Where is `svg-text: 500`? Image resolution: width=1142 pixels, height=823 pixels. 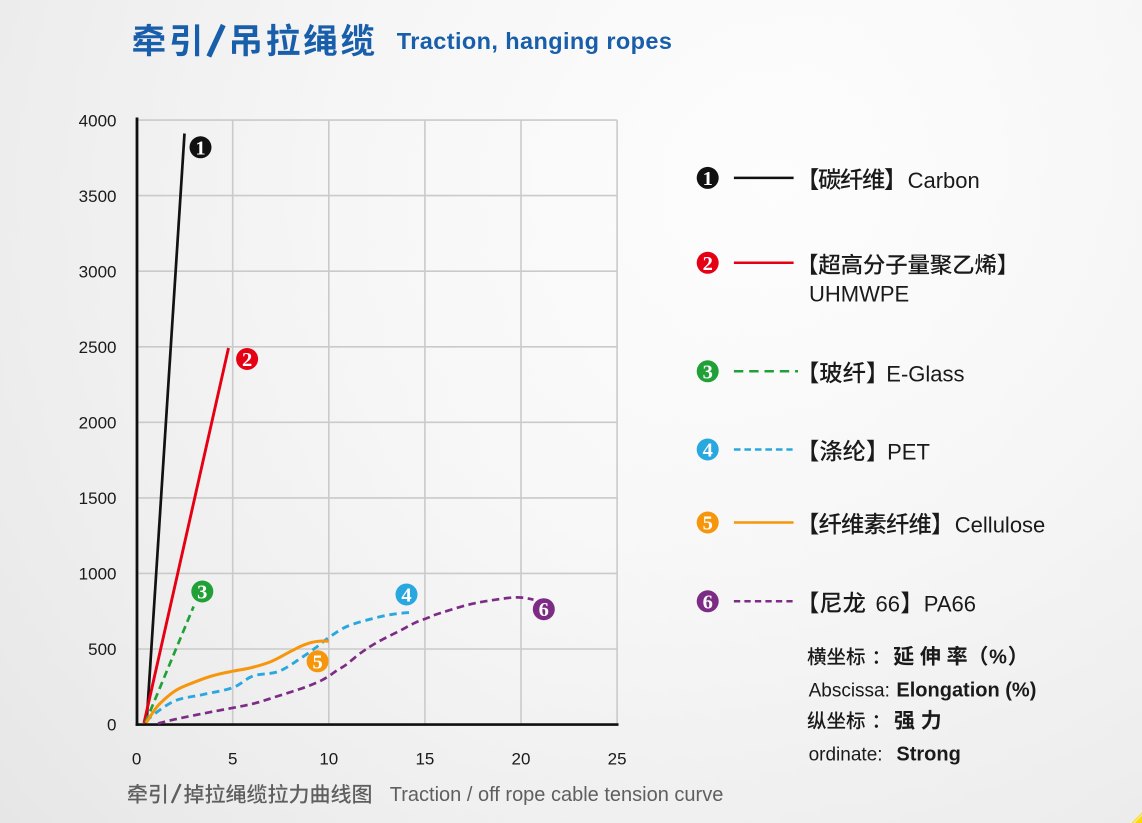
svg-text: 500 is located at coordinates (102, 649).